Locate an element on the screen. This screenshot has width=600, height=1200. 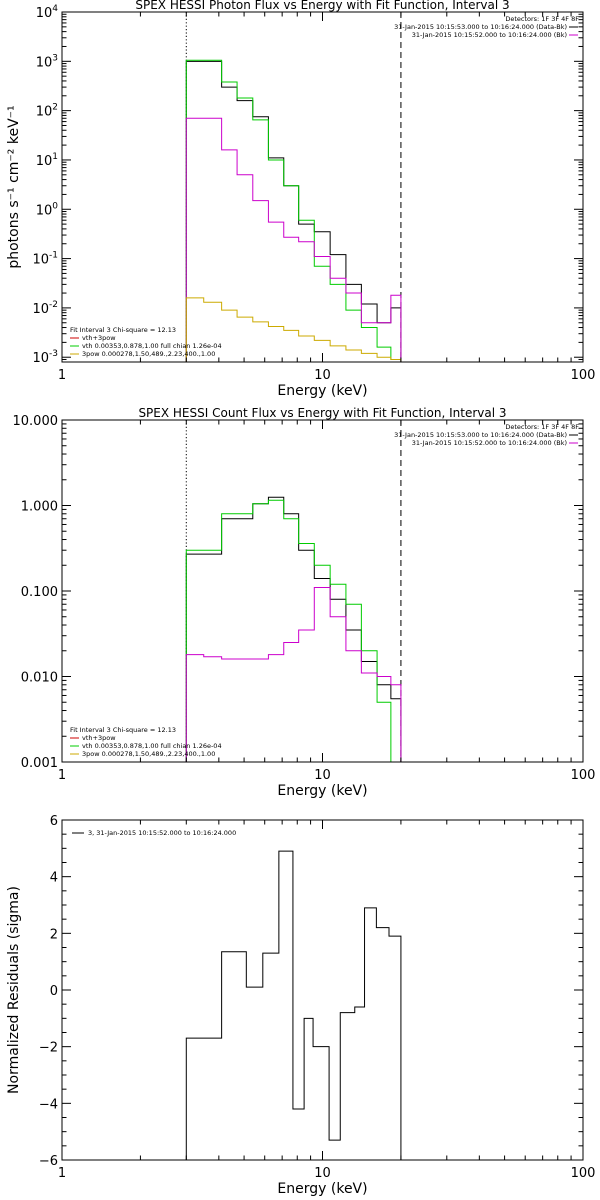
y-tick-label: 10.000 is located at coordinates (36, 421).